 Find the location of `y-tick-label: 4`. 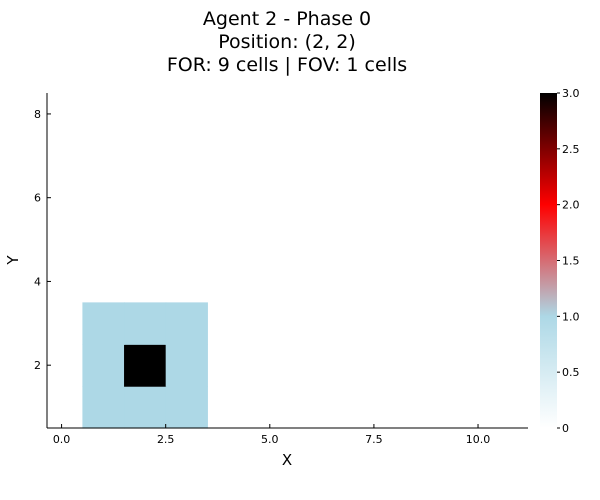

y-tick-label: 4 is located at coordinates (37, 281).